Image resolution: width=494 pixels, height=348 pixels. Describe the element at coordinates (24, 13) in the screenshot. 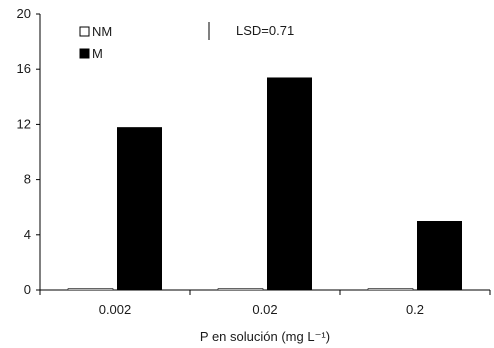

I see `y-tick-label: 20` at that location.